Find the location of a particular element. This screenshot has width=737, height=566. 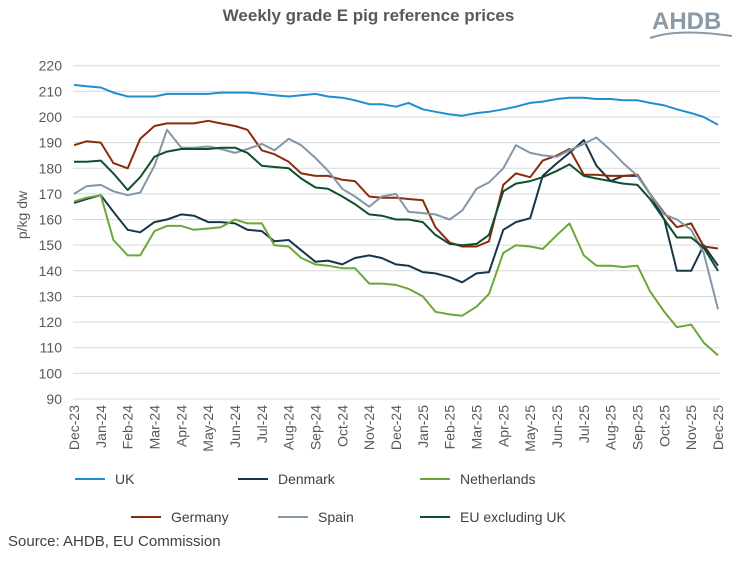

x-tick-label: Oct-24 is located at coordinates (342, 426).